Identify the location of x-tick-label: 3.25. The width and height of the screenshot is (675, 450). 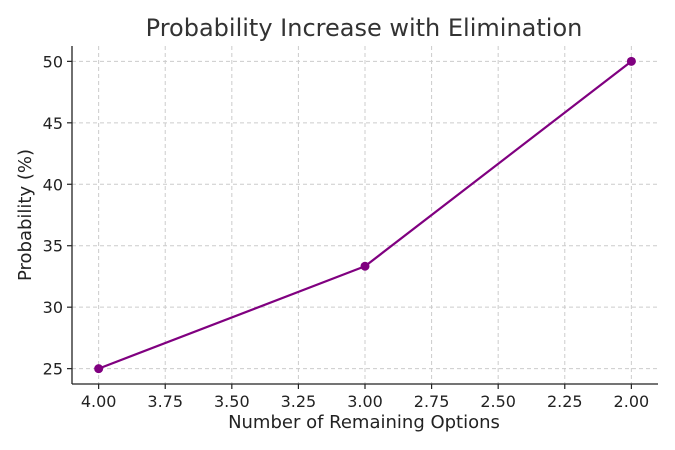
(299, 401).